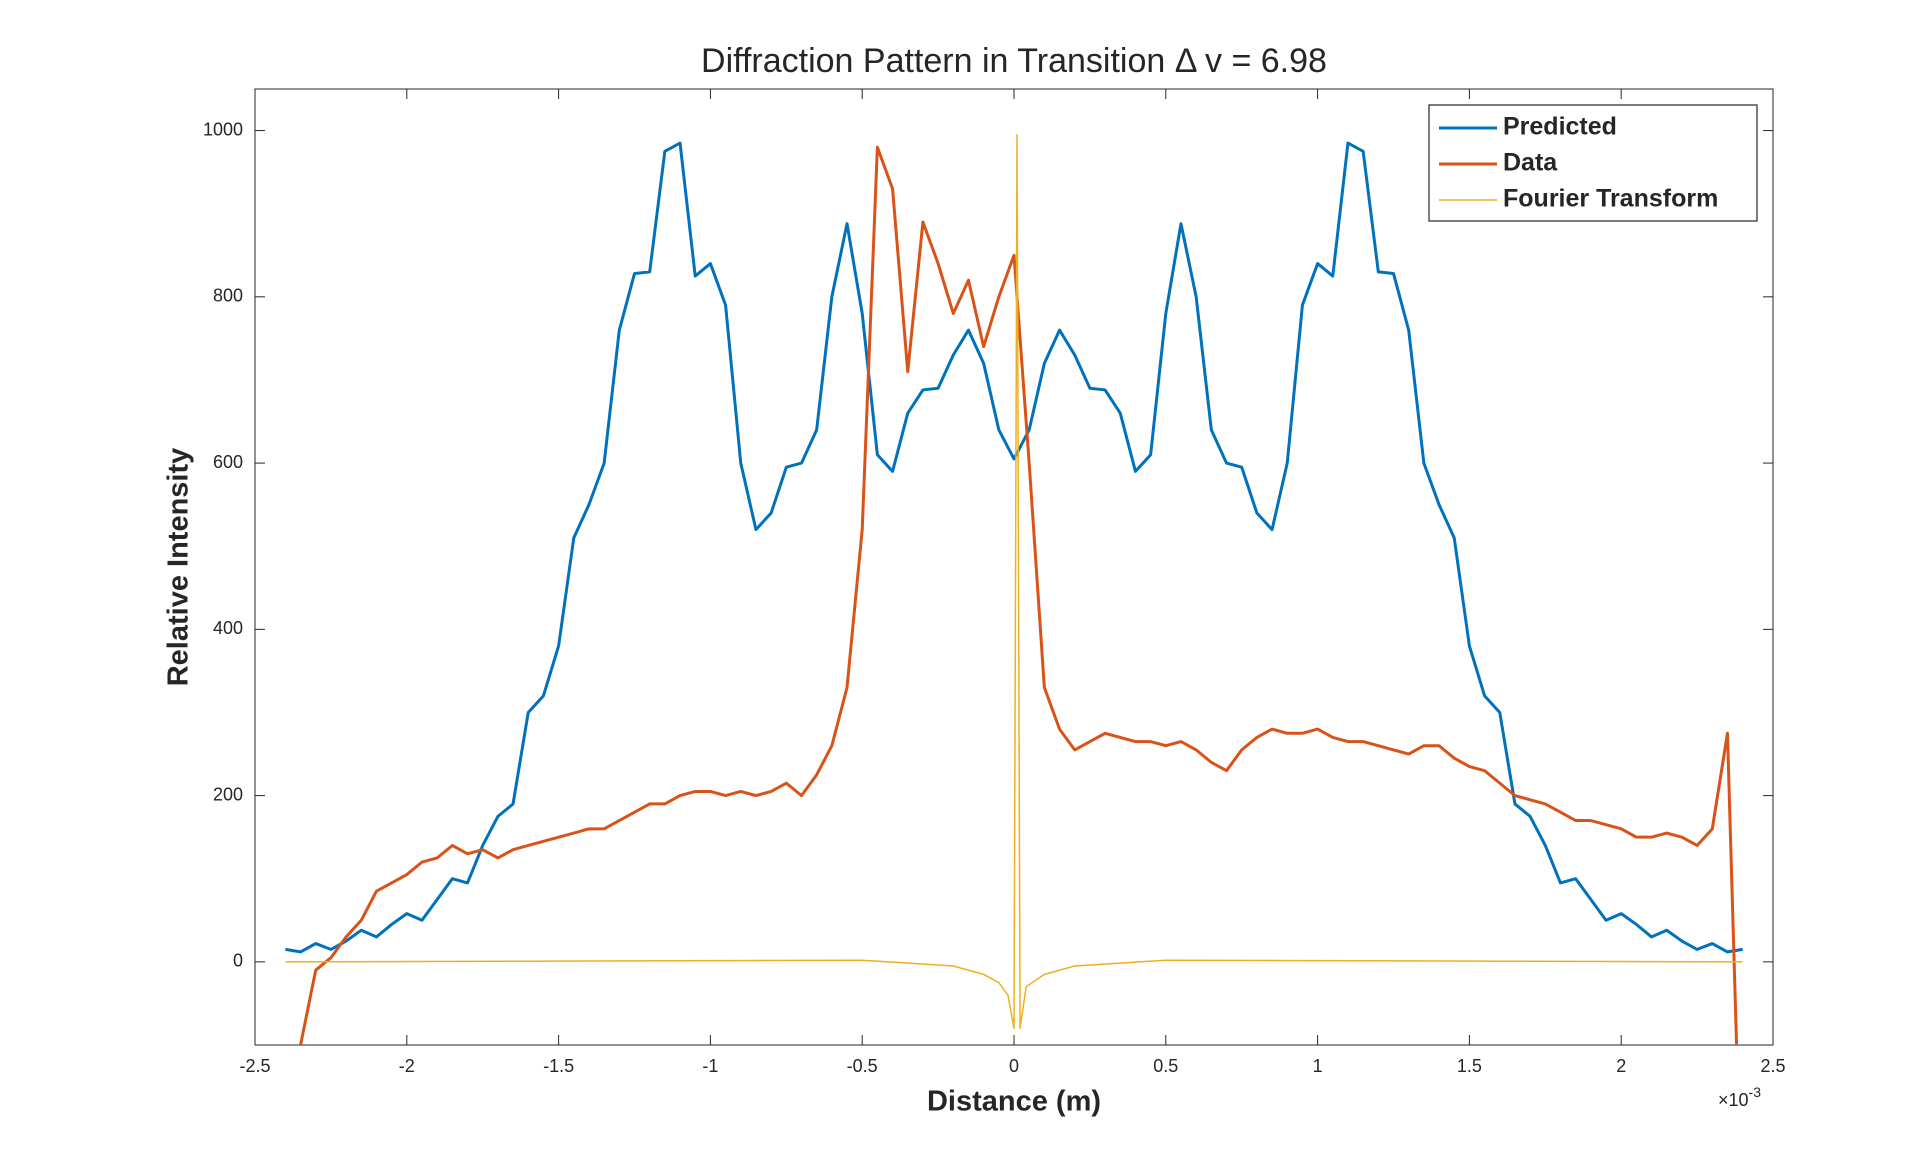 This screenshot has height=1158, width=1932. Describe the element at coordinates (228, 462) in the screenshot. I see `y-tick-label: 600` at that location.